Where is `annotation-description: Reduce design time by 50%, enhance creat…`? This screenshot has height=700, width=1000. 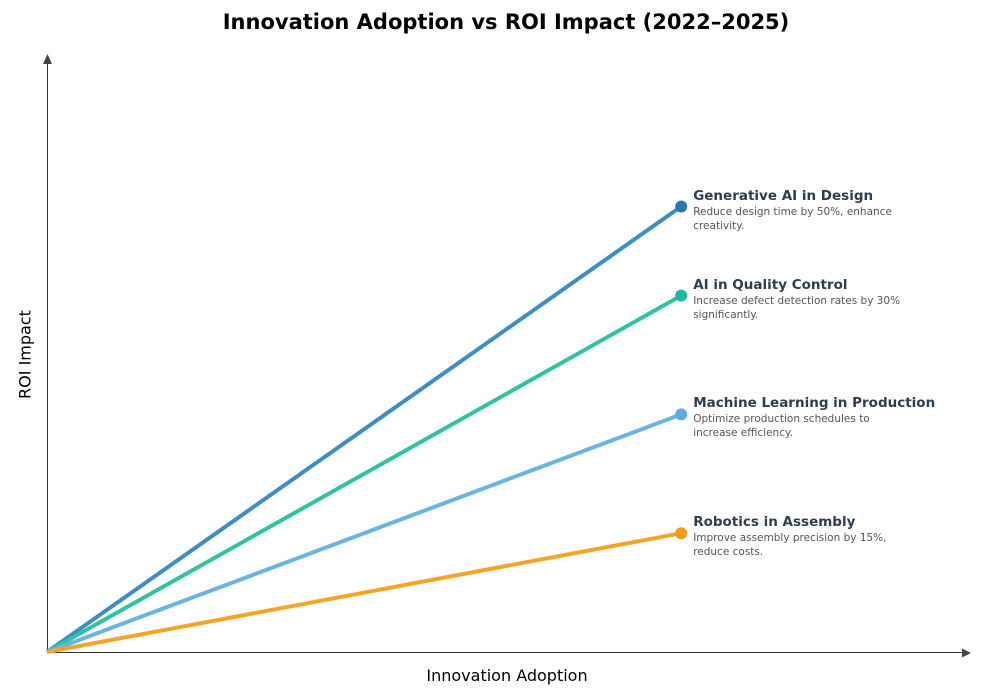
annotation-description: Reduce design time by 50%, enhance creat… is located at coordinates (792, 218).